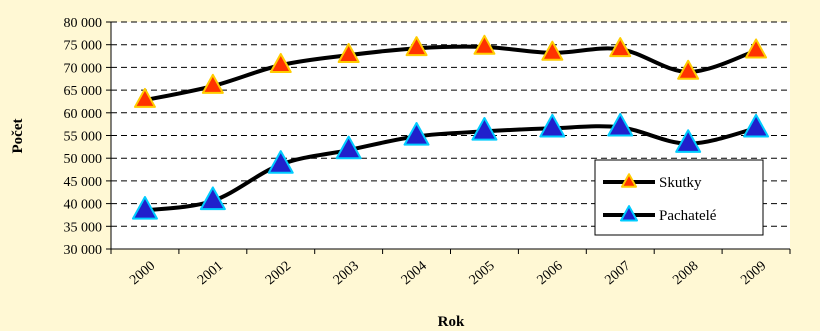 The width and height of the screenshot is (820, 331). What do you see at coordinates (617, 273) in the screenshot?
I see `x-tick-label: 2007` at bounding box center [617, 273].